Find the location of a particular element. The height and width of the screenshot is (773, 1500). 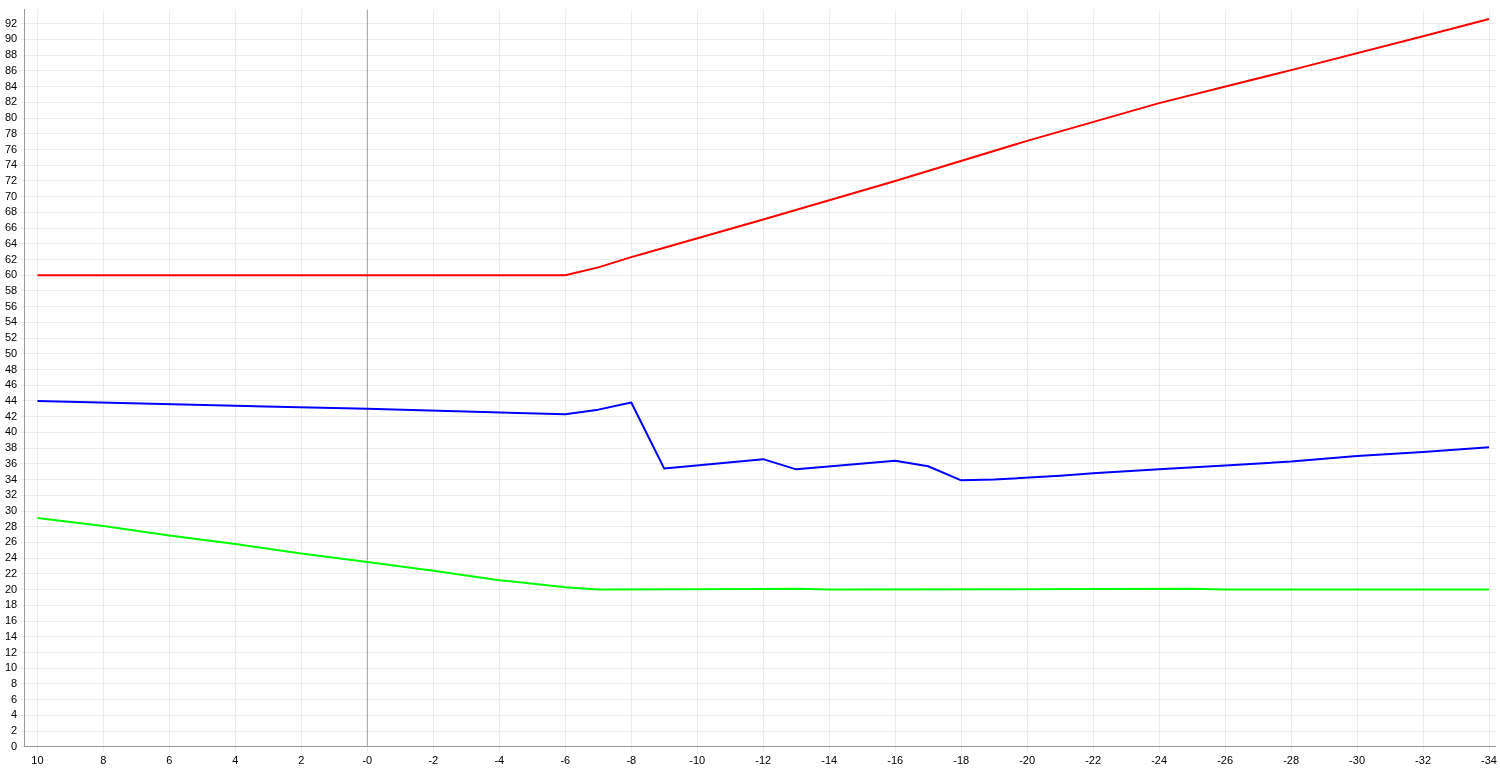

y-tick-label: 48 is located at coordinates (11, 368).